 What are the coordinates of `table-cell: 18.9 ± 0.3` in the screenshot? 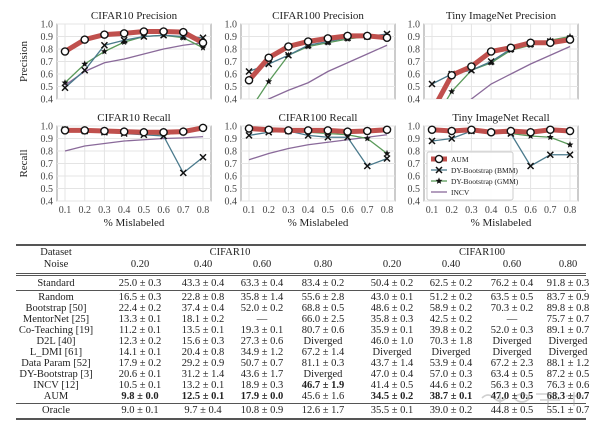 It's located at (262, 385).